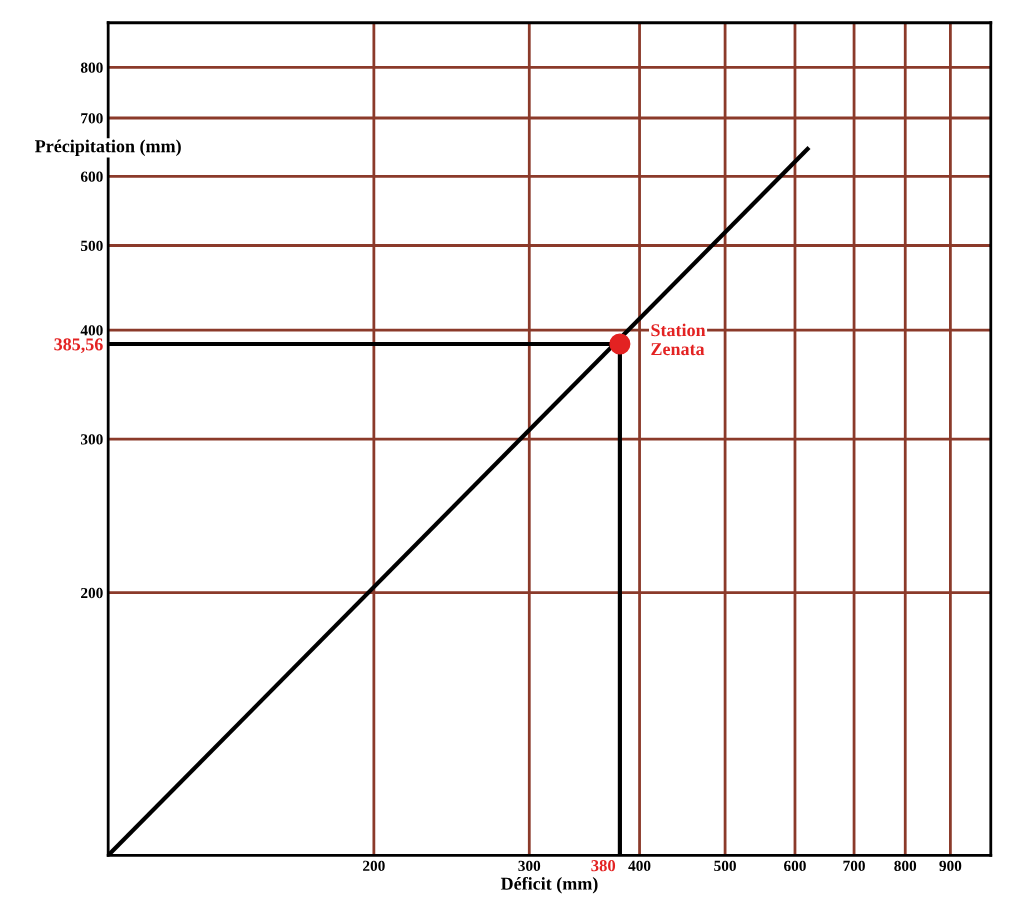 The image size is (1011, 910). Describe the element at coordinates (603, 866) in the screenshot. I see `annotation: 380` at that location.